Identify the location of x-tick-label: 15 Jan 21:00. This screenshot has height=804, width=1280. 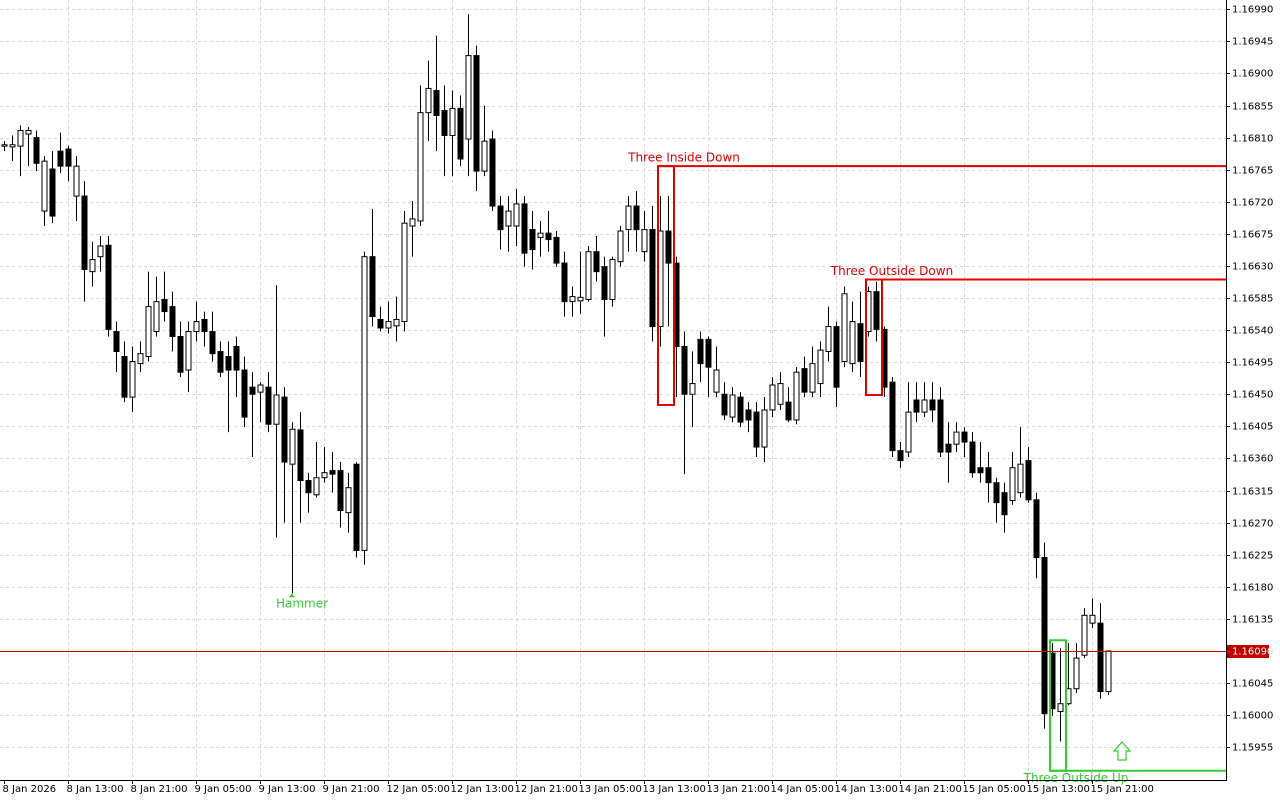
(1122, 789).